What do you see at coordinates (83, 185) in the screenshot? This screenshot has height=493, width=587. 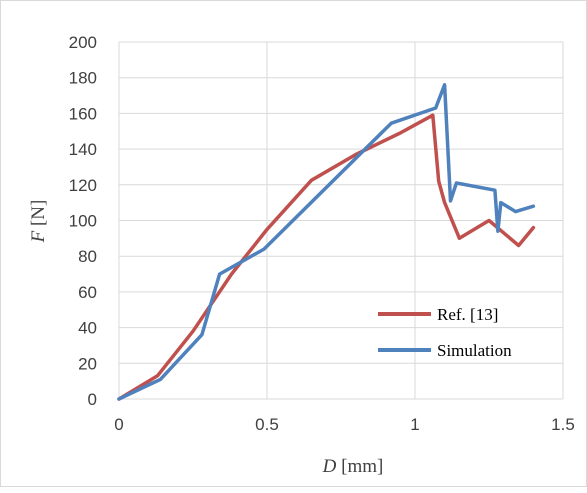 I see `y-tick-label: 120` at bounding box center [83, 185].